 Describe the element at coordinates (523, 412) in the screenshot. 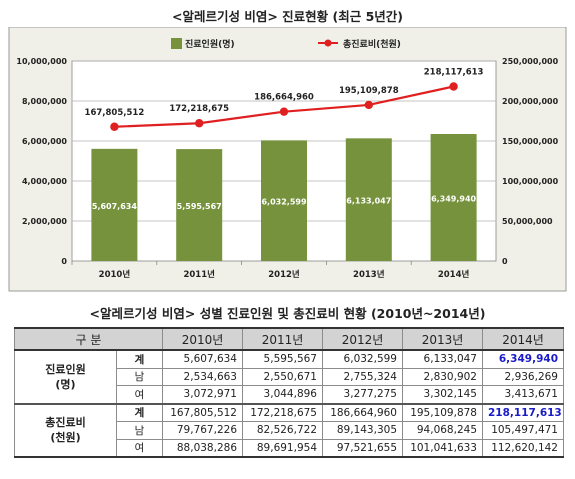

I see `table-cell: 218,117,613` at that location.